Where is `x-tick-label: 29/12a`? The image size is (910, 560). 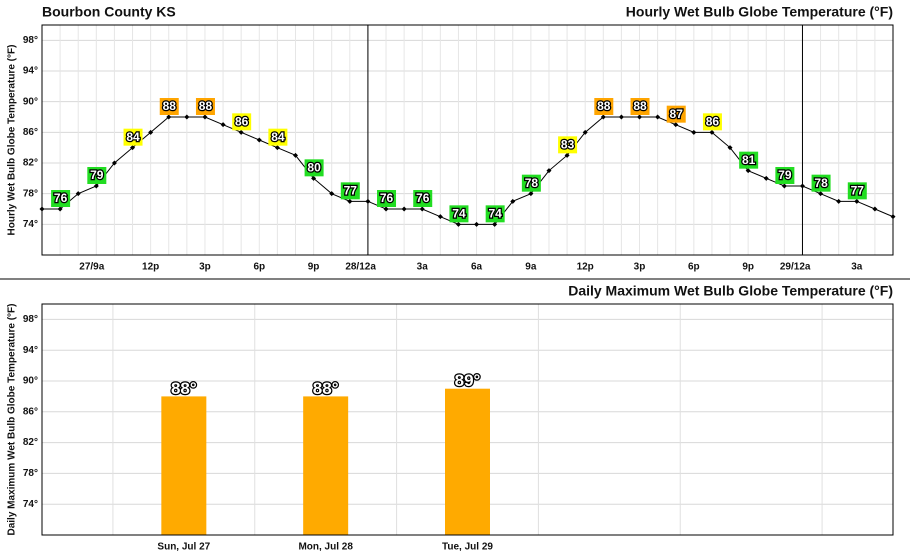 x-tick-label: 29/12a is located at coordinates (795, 267).